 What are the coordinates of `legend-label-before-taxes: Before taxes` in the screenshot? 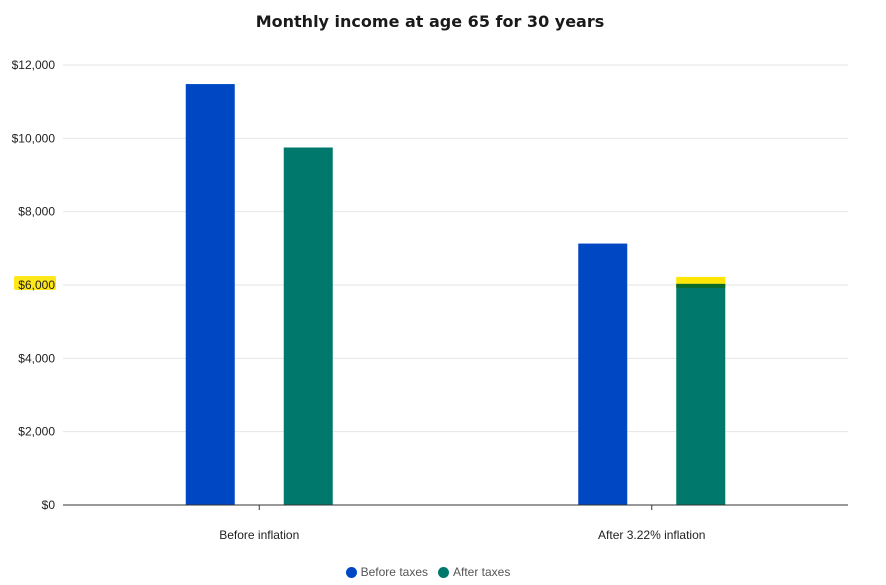 It's located at (394, 572).